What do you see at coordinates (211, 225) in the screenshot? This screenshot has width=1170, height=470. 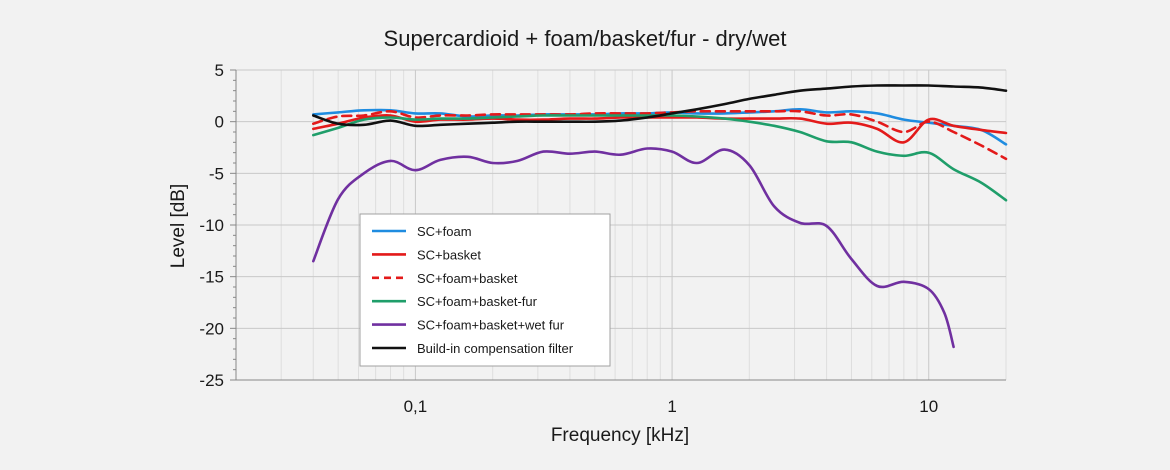 I see `y-tick-label: -10` at bounding box center [211, 225].